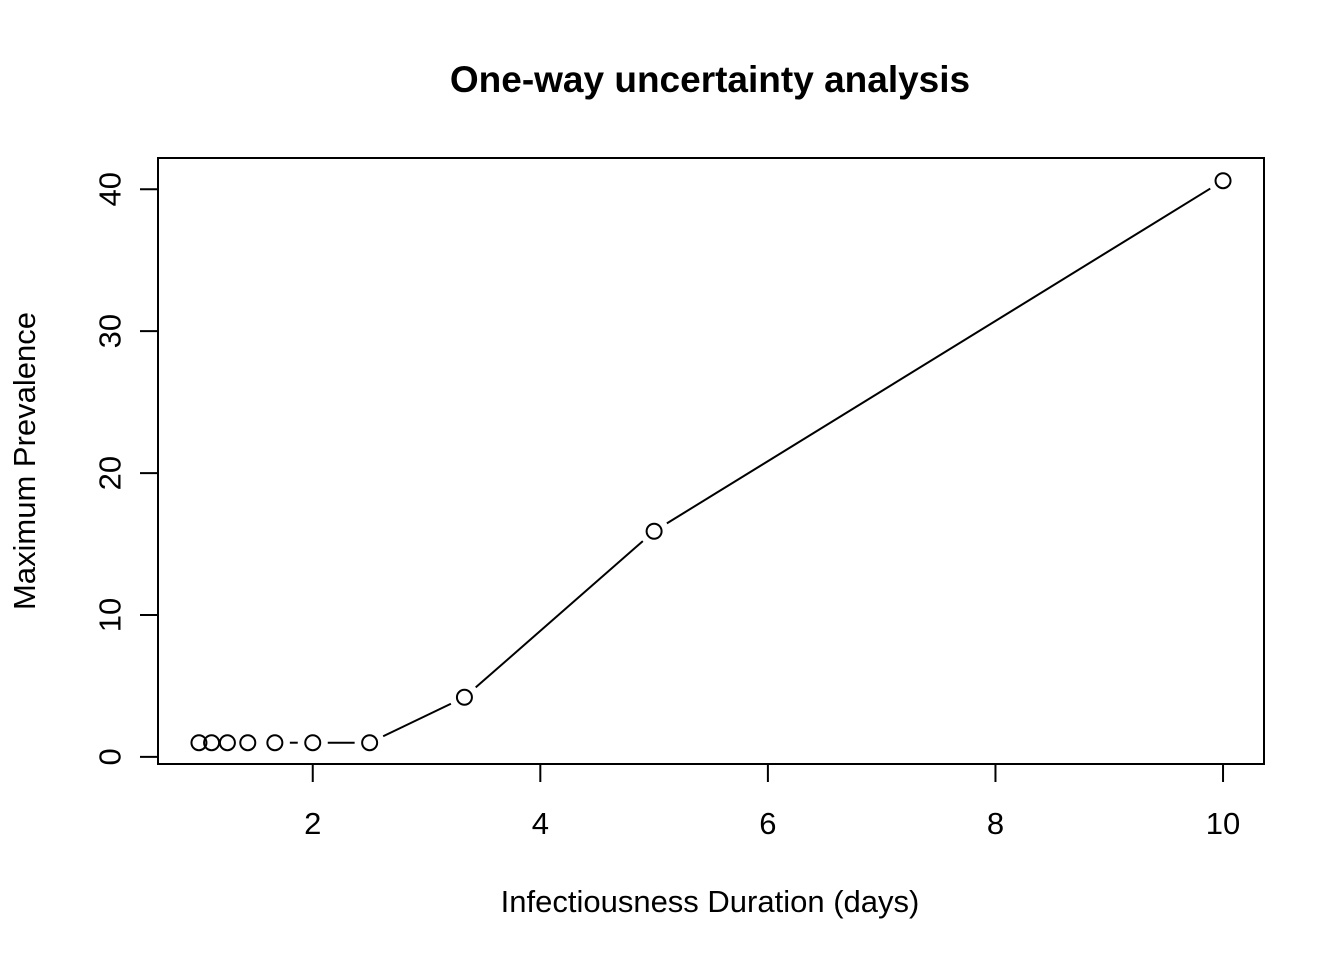 The image size is (1344, 960). I want to click on chart-title: One-way uncertainty analysis, so click(710, 79).